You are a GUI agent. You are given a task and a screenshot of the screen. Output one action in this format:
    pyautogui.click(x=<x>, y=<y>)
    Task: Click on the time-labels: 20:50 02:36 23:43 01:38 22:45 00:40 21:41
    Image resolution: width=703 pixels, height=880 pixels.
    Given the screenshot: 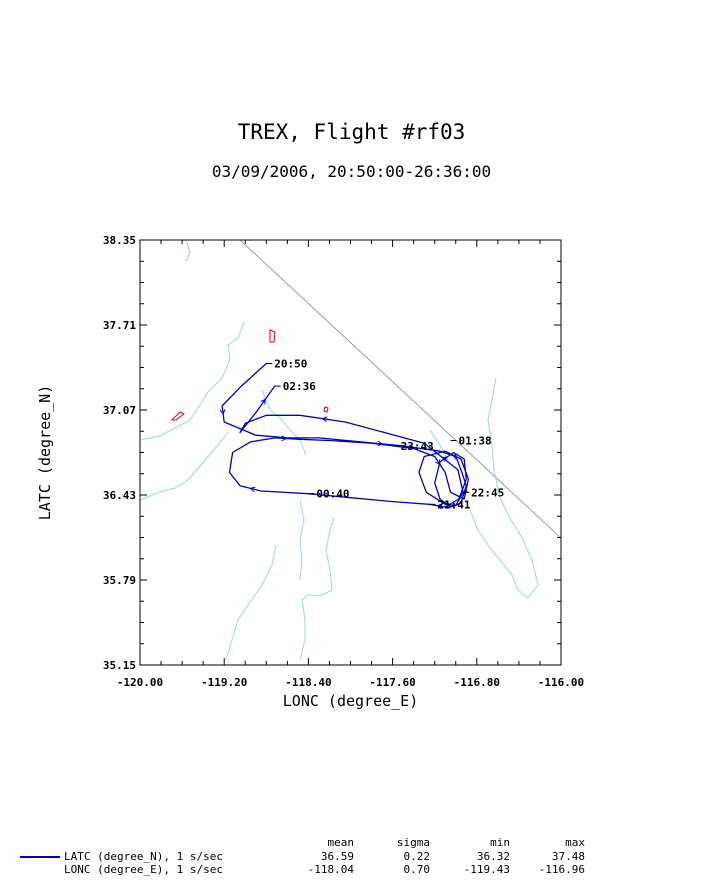 What is the action you would take?
    pyautogui.click(x=385, y=434)
    